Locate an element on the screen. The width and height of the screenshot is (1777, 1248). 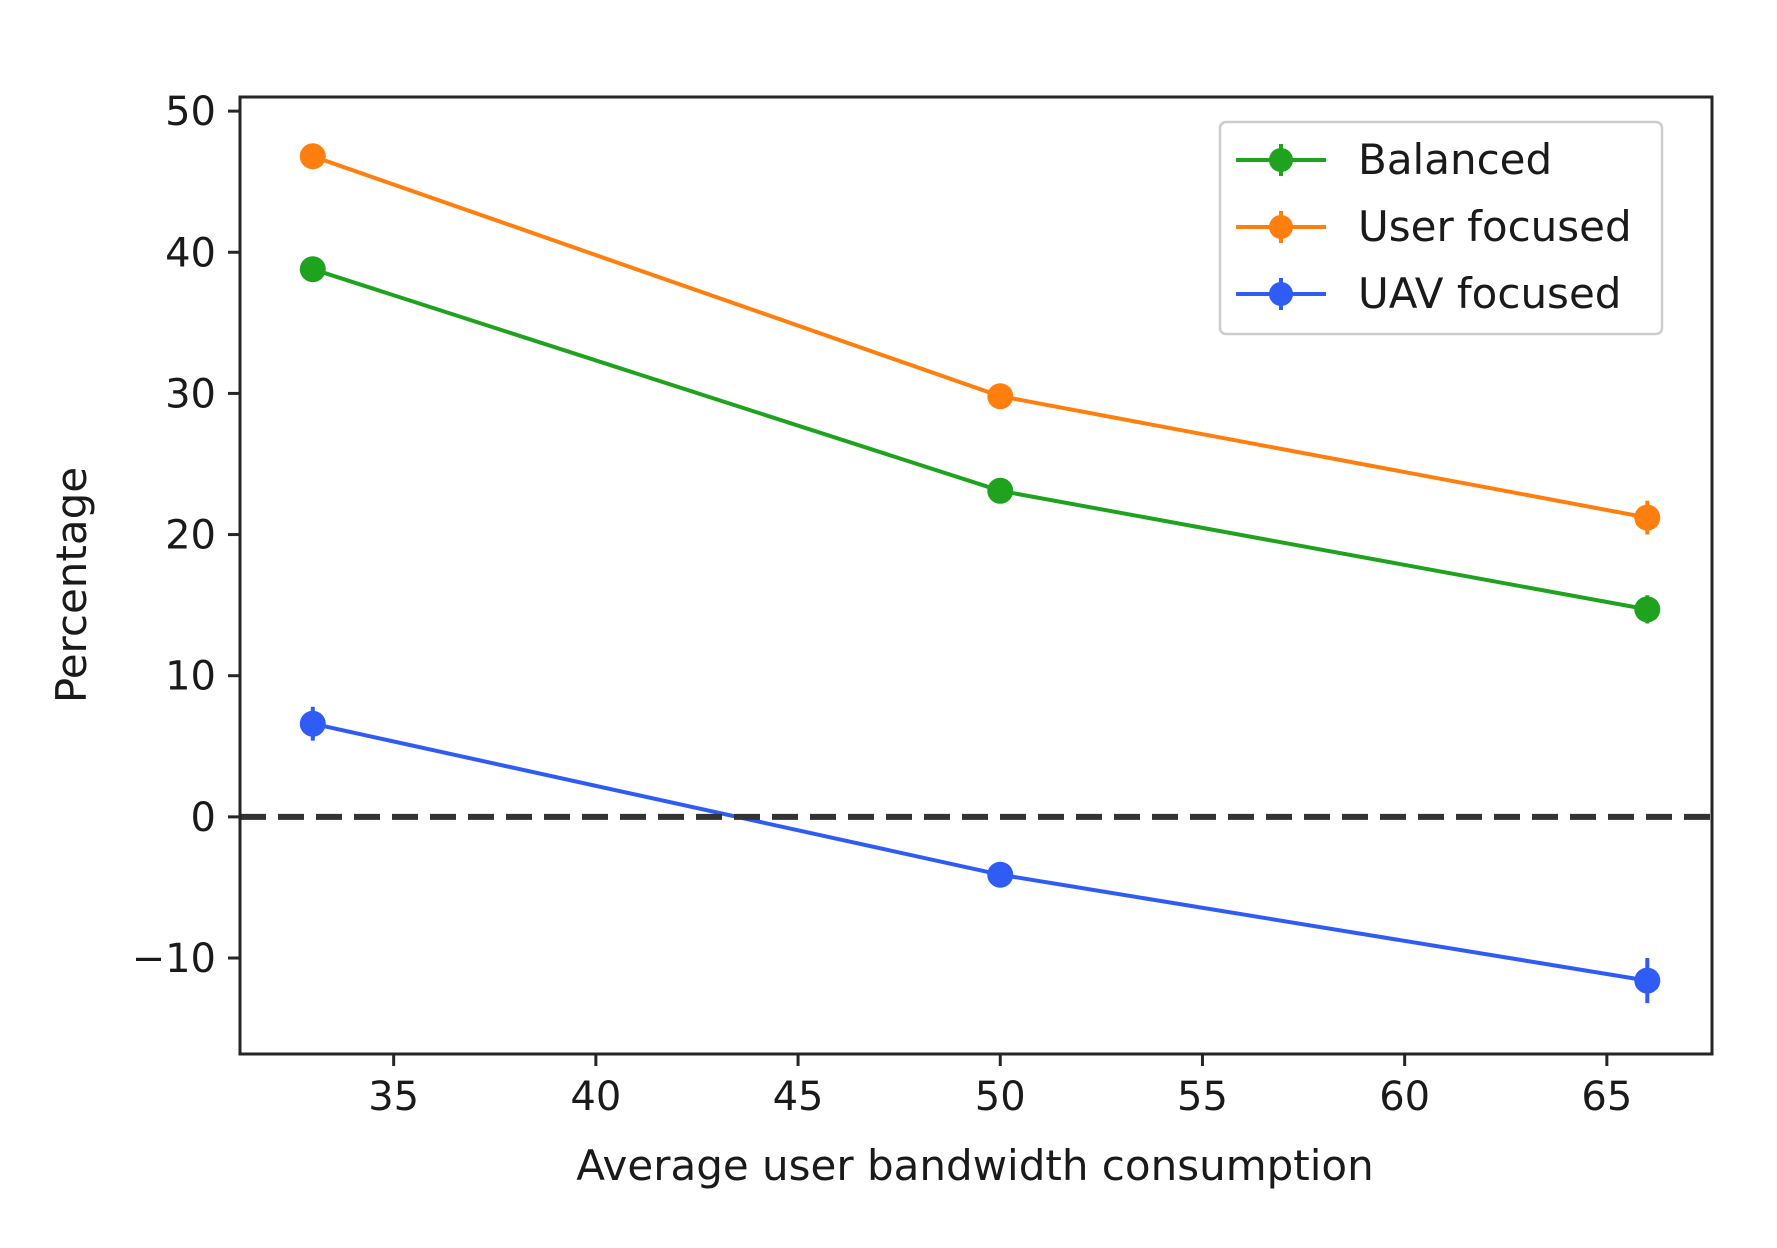
legend-item-balanced: Balanced is located at coordinates (1394, 159).